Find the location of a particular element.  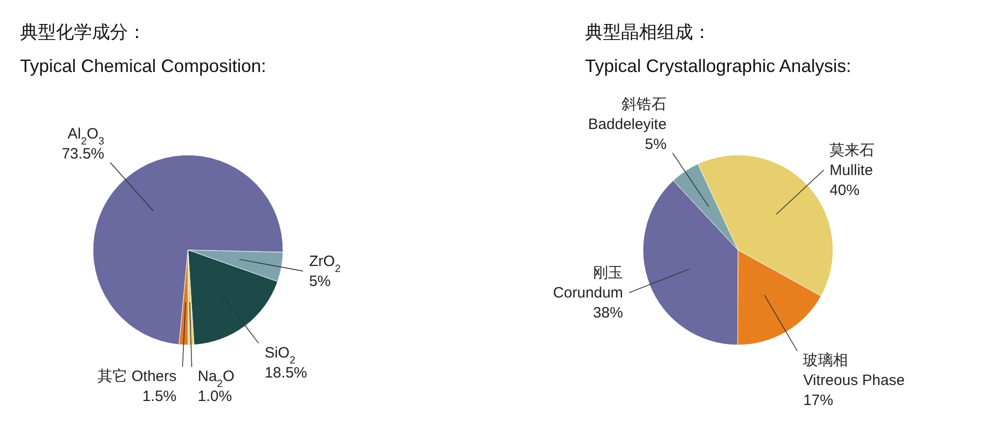

slice-label: 莫来石 Mullite is located at coordinates (852, 161).